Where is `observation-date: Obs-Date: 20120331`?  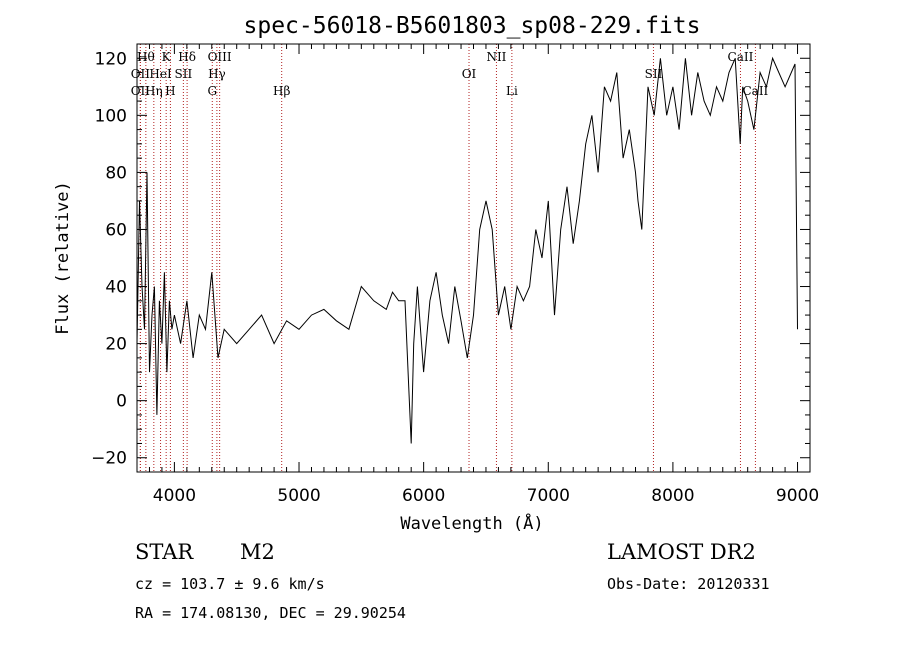
observation-date: Obs-Date: 20120331 is located at coordinates (688, 584).